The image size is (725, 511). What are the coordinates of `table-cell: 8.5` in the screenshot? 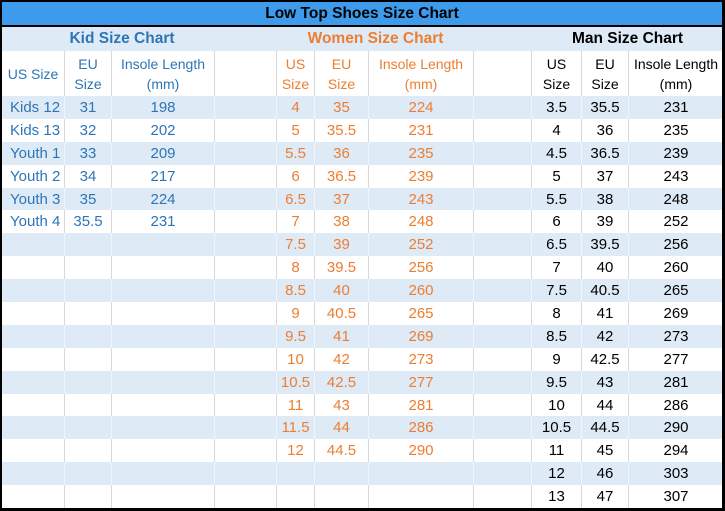 It's located at (557, 336).